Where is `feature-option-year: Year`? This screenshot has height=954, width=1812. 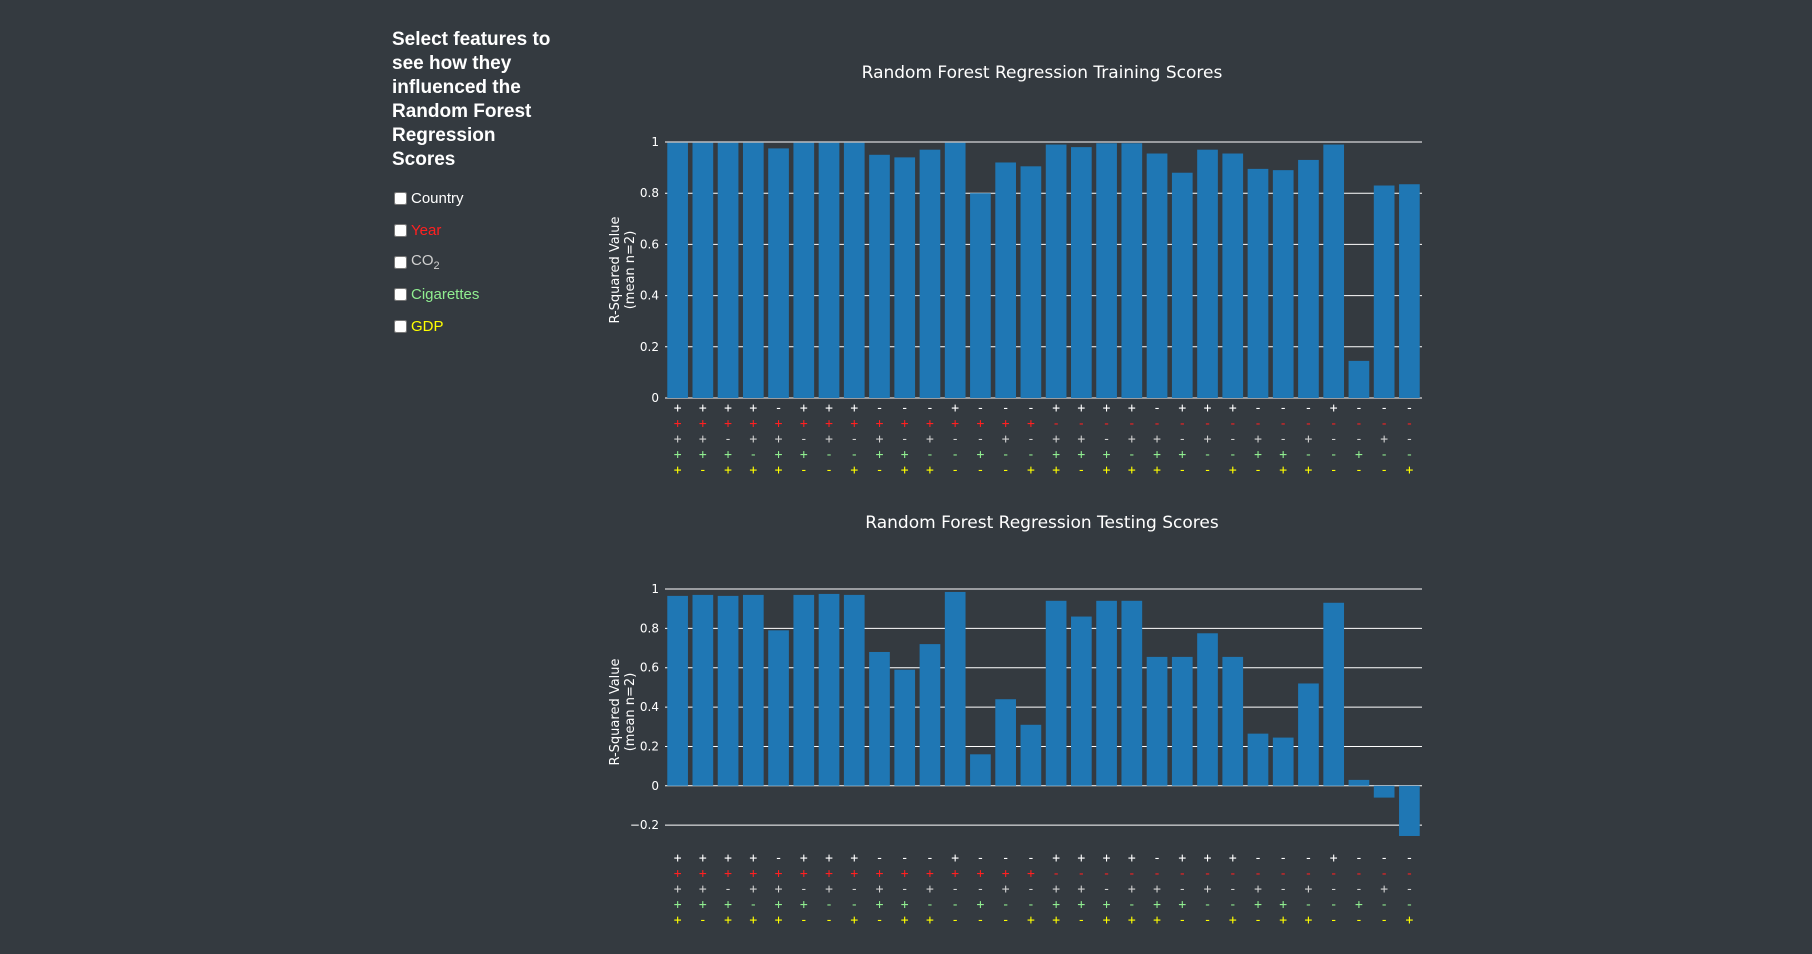 feature-option-year: Year is located at coordinates (477, 230).